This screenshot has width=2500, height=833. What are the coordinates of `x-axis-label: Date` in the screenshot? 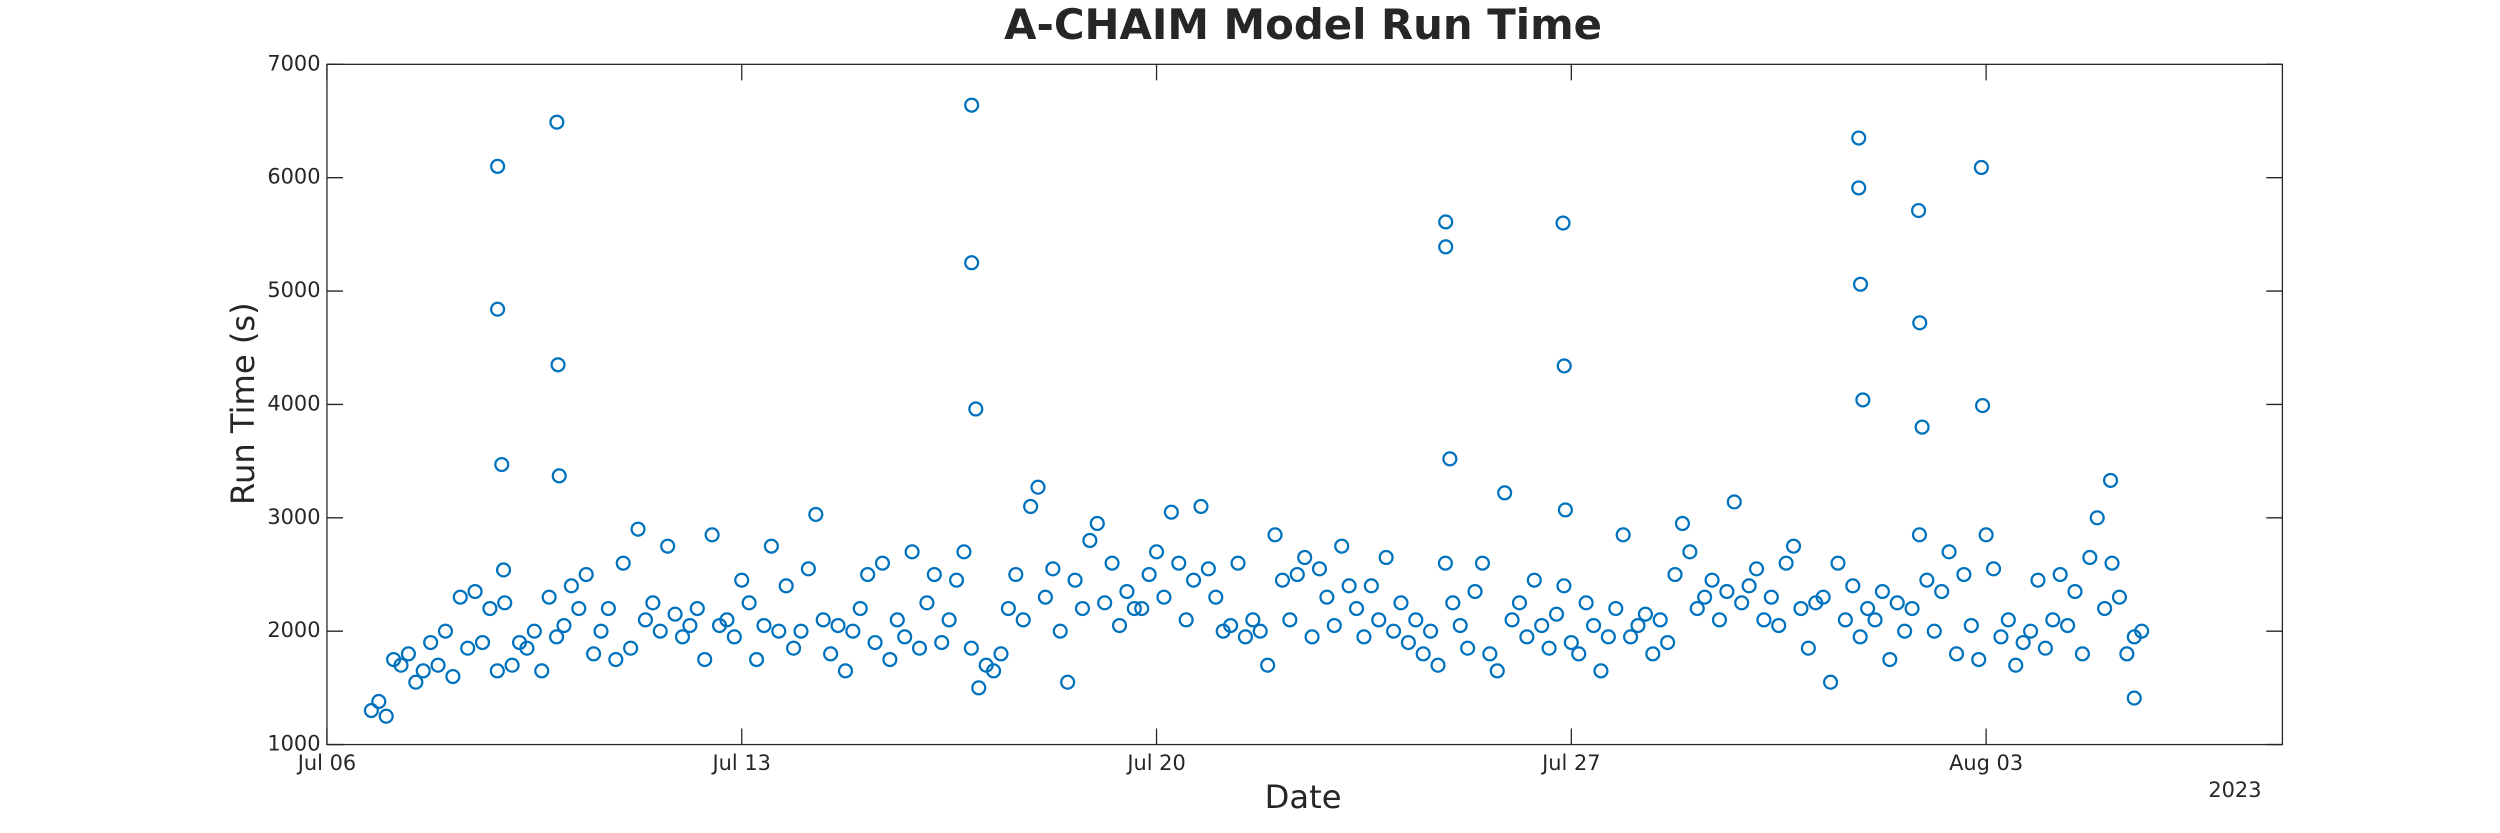 It's located at (1303, 797).